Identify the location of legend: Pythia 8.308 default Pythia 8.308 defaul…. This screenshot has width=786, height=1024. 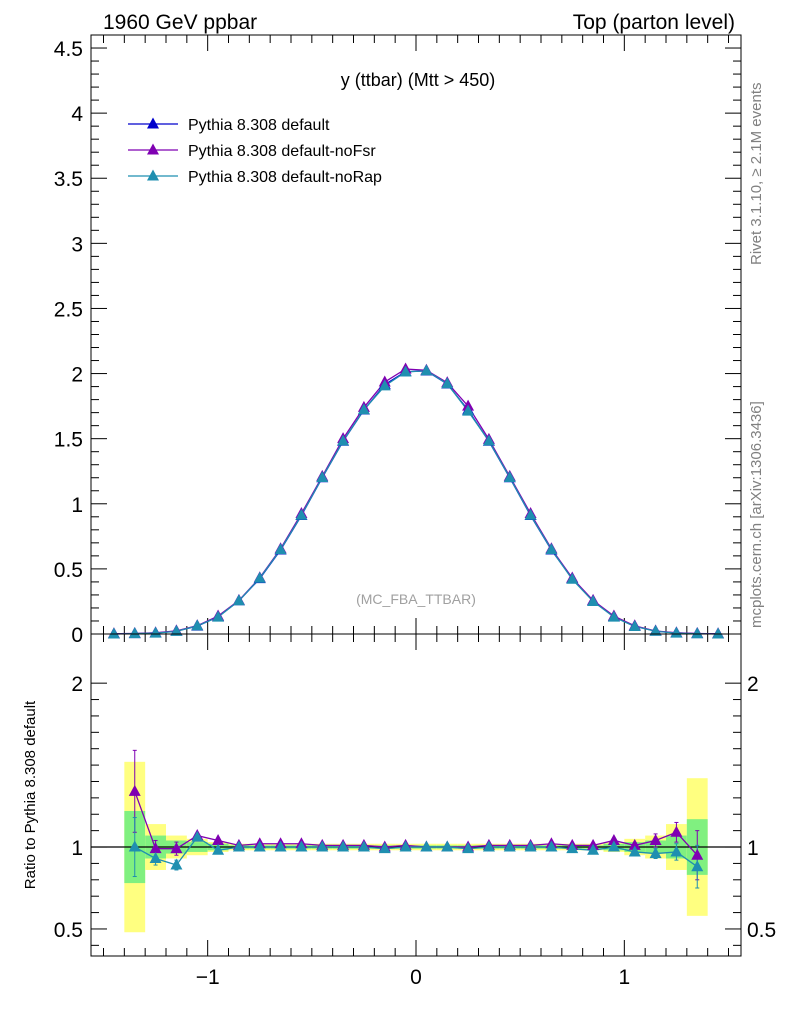
(255, 151).